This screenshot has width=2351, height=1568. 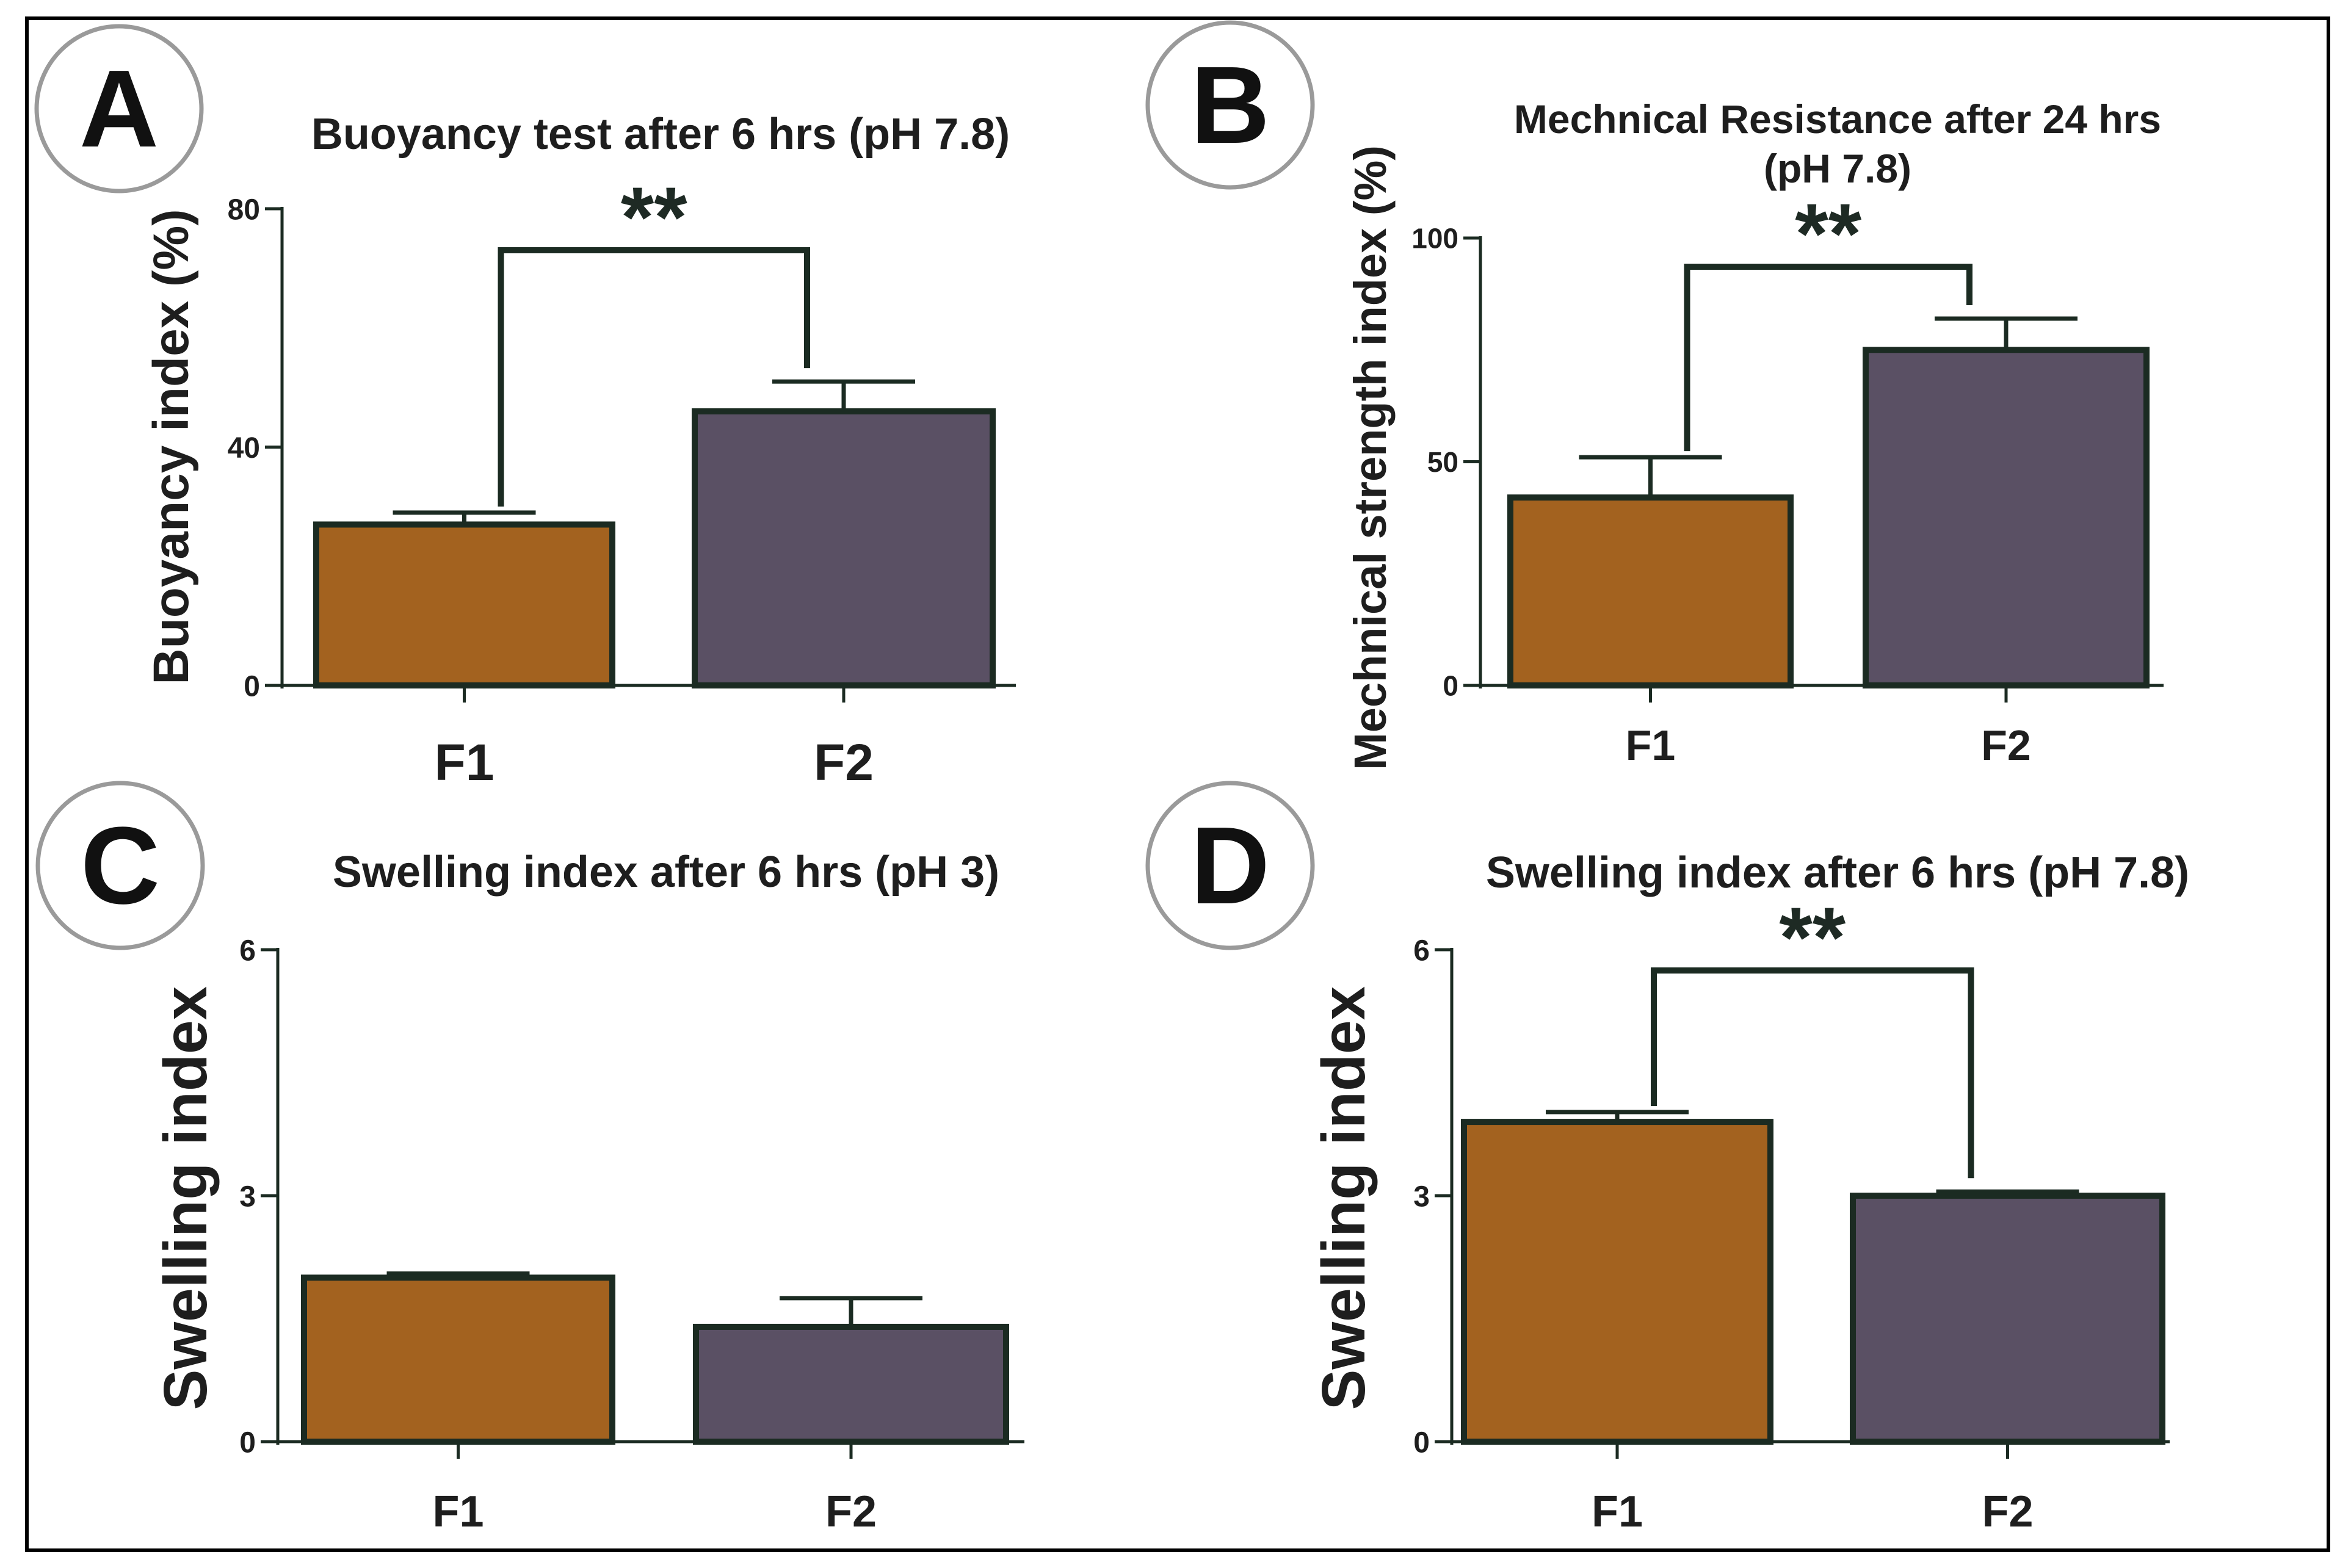 What do you see at coordinates (1837, 169) in the screenshot?
I see `chart-title: (pH 7.8)` at bounding box center [1837, 169].